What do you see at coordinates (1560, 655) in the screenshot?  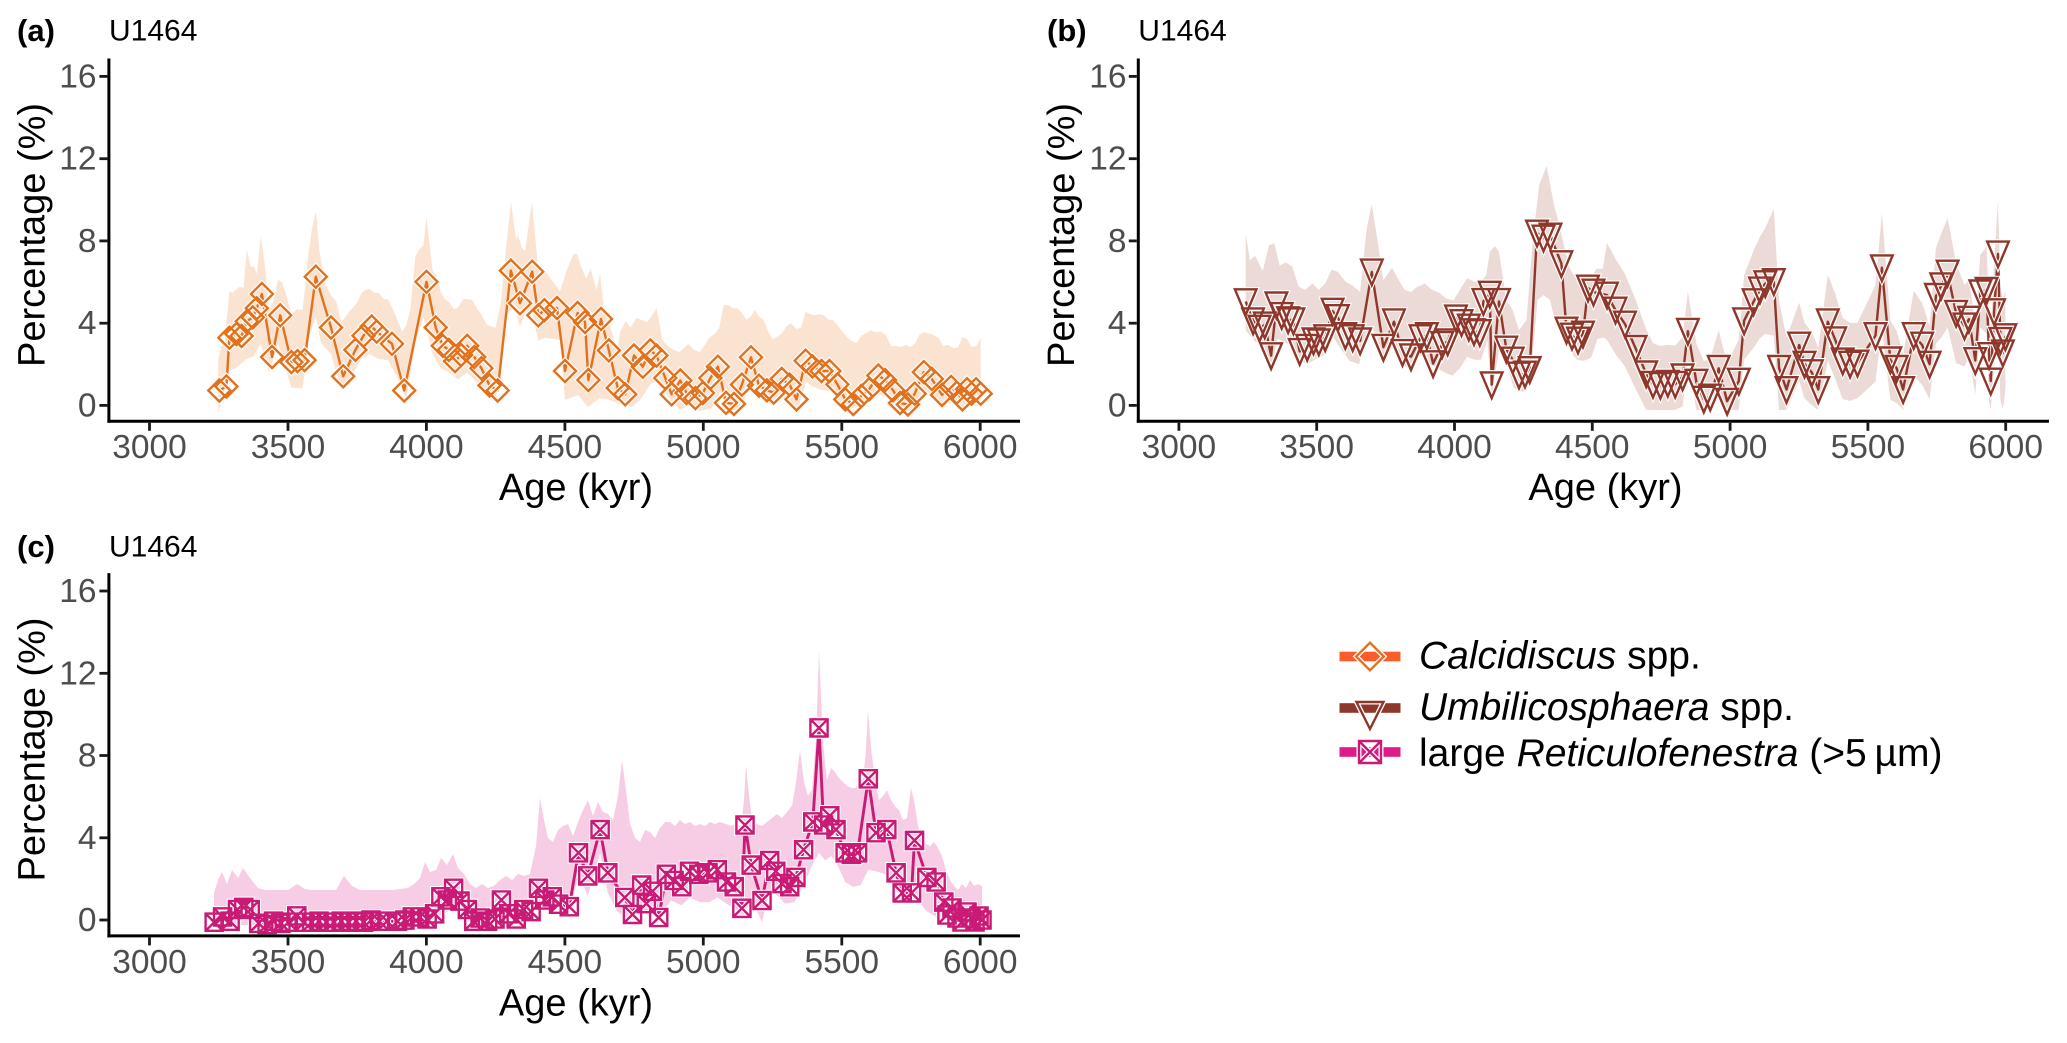 I see `svg-text: Calcidiscus spp.` at bounding box center [1560, 655].